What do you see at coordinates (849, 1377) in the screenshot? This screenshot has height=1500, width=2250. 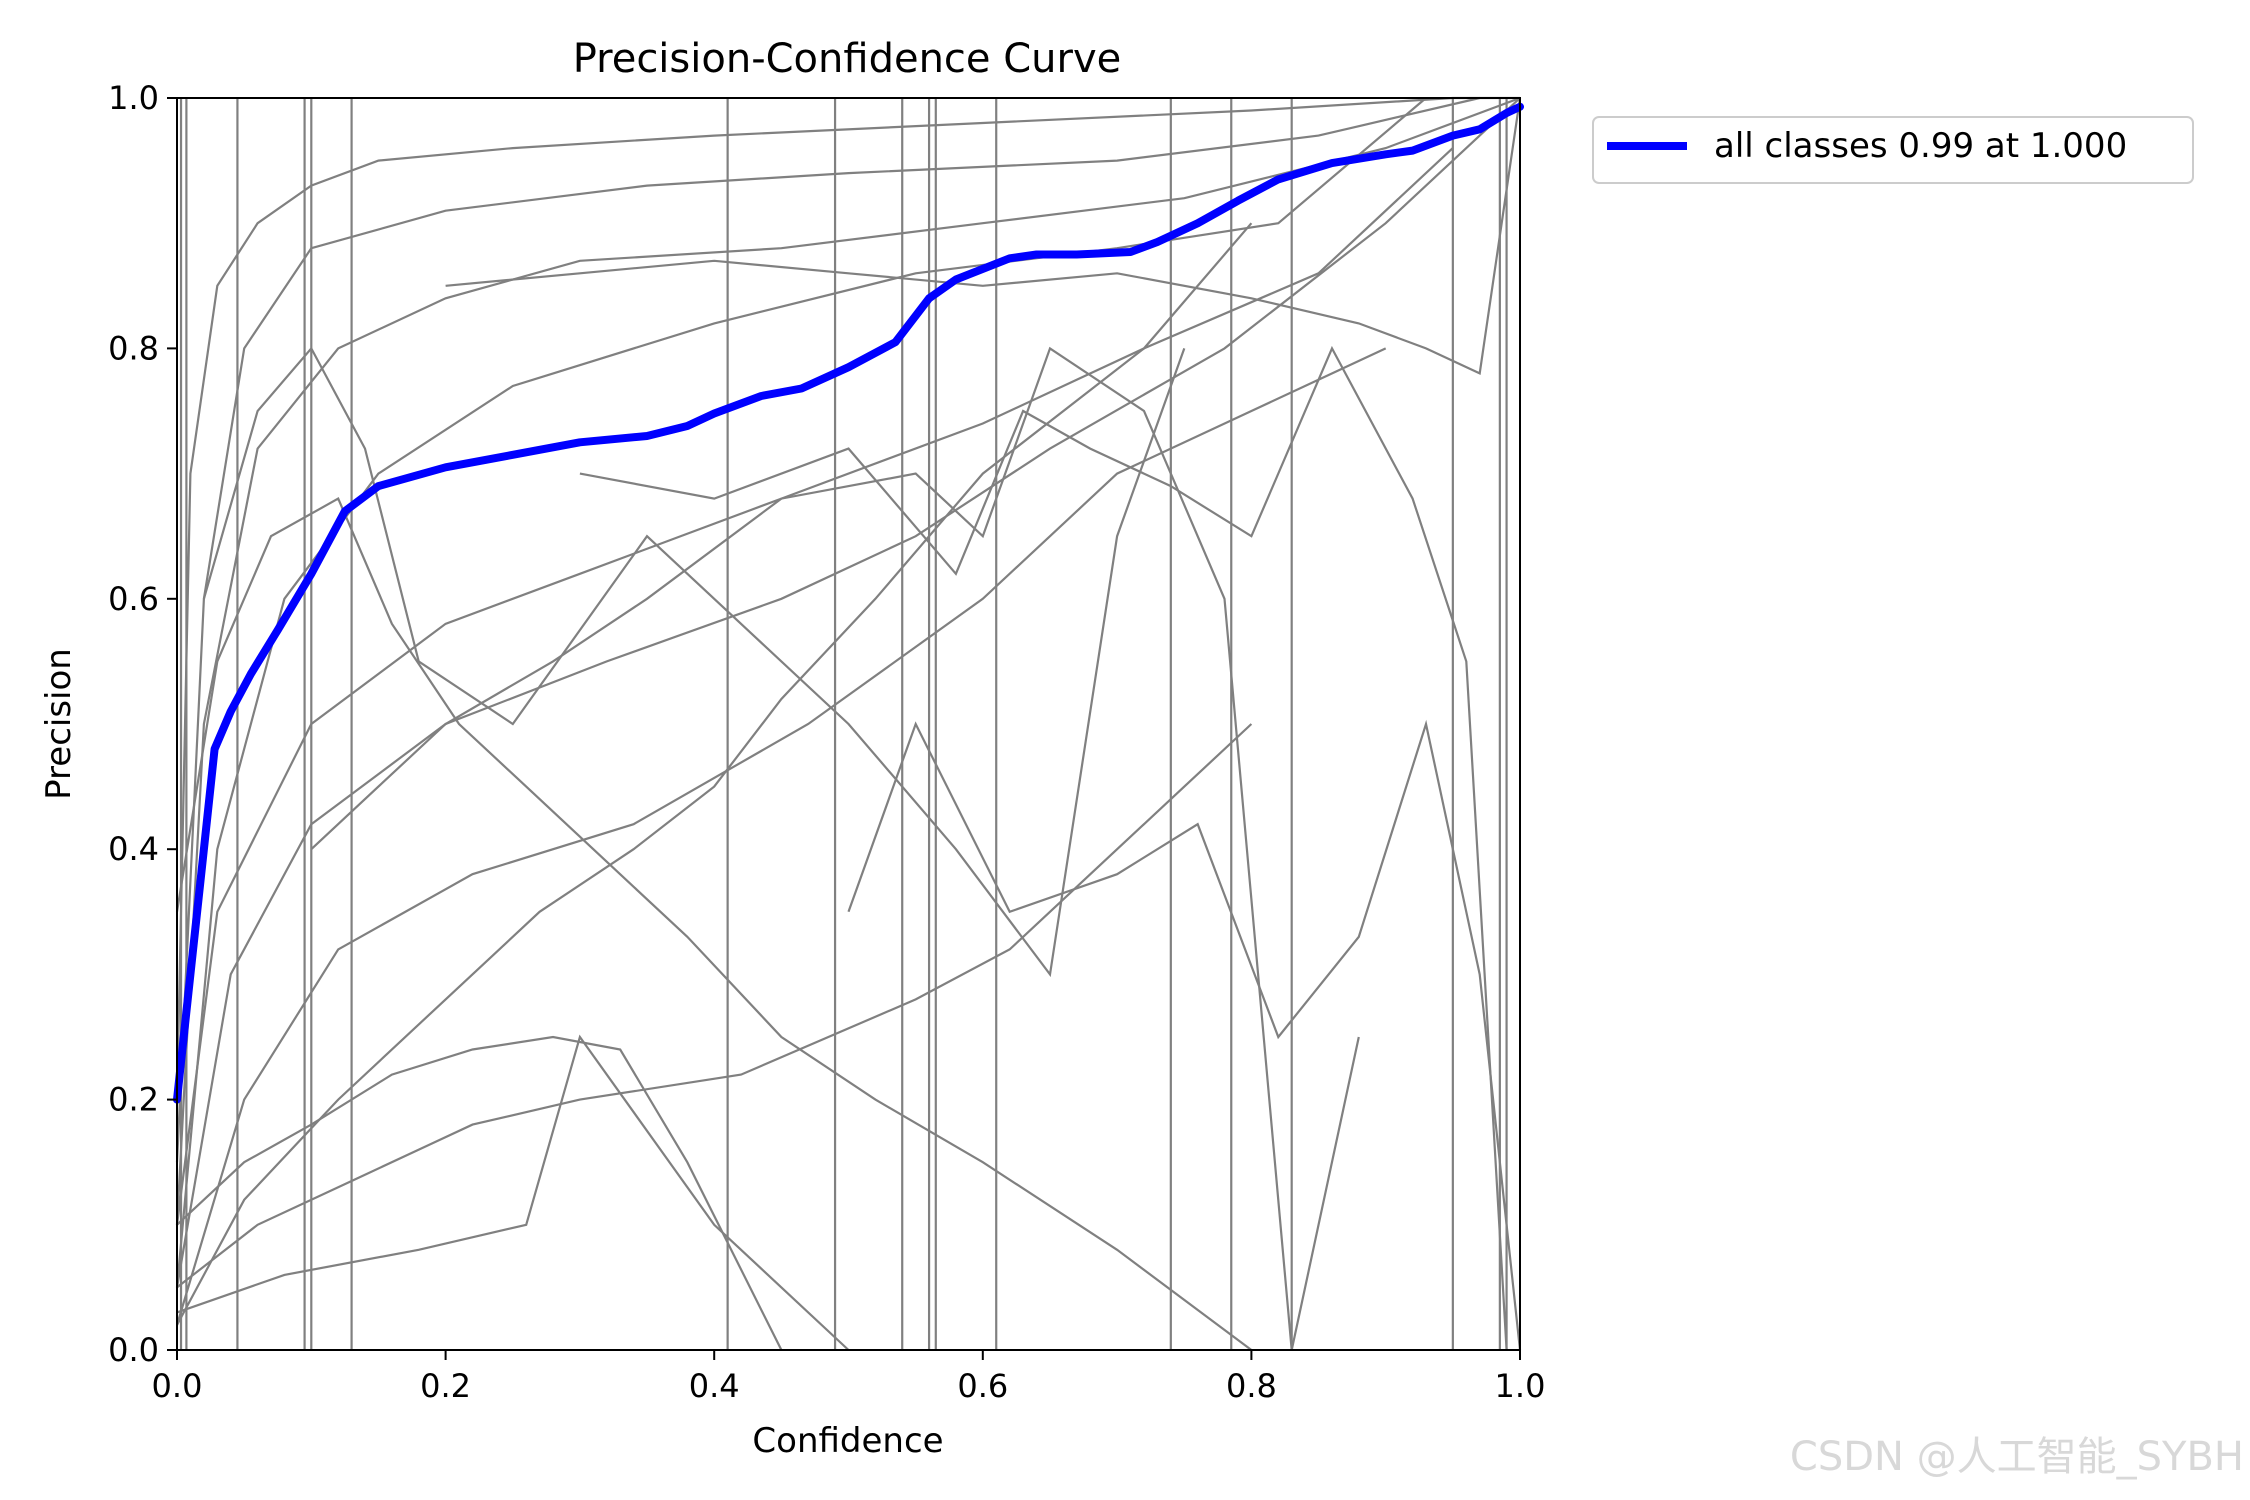 I see `x-axis-ticks: 0.0 0.2 0.4 0.6 0.8 1.0` at bounding box center [849, 1377].